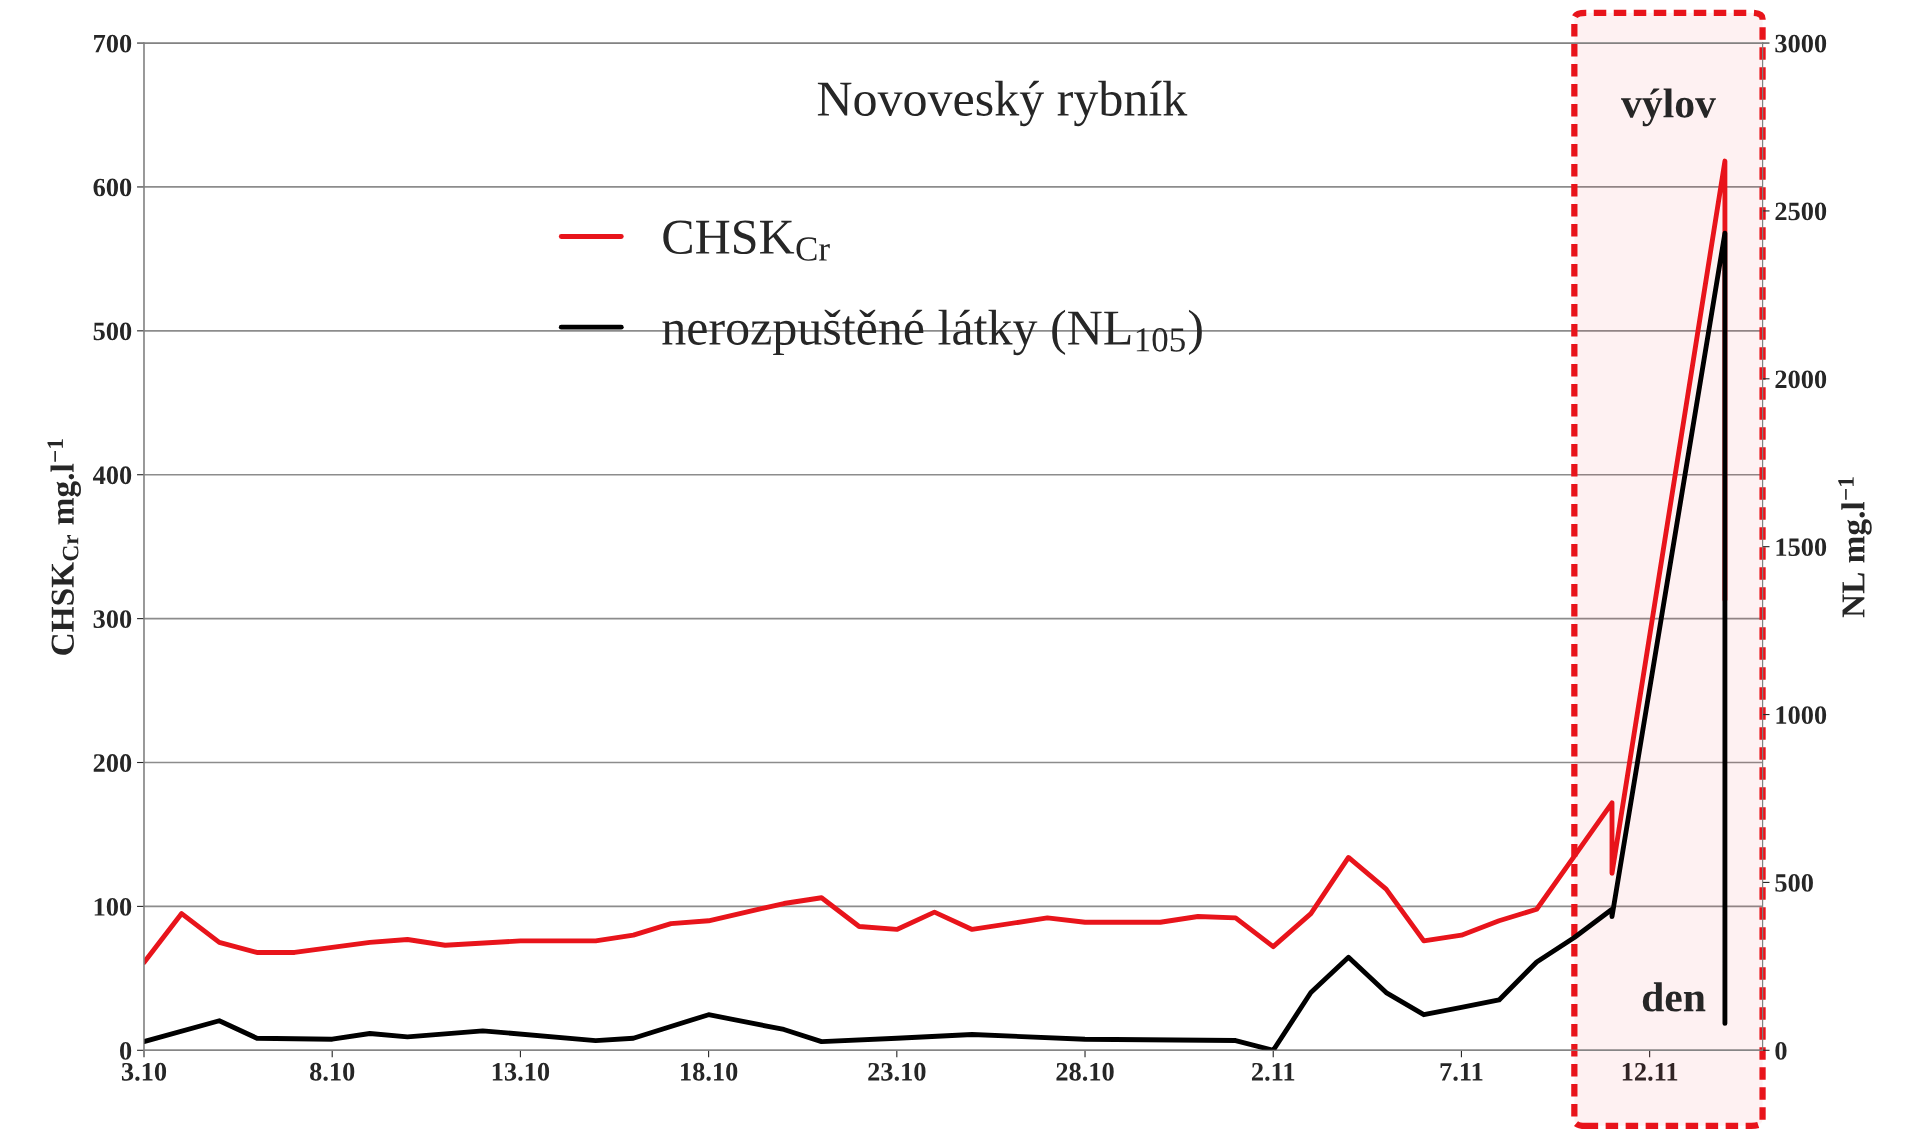 The width and height of the screenshot is (1920, 1133). Describe the element at coordinates (1801, 715) in the screenshot. I see `y2-tick-label: 1000` at that location.